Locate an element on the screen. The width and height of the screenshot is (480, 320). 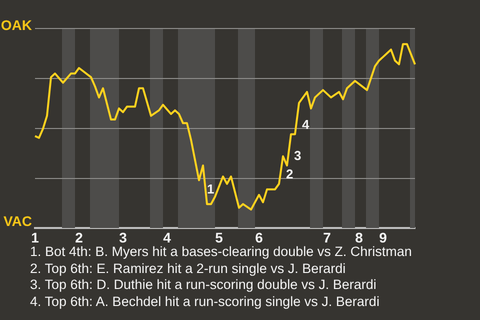
x-tick-label: 5 is located at coordinates (219, 237).